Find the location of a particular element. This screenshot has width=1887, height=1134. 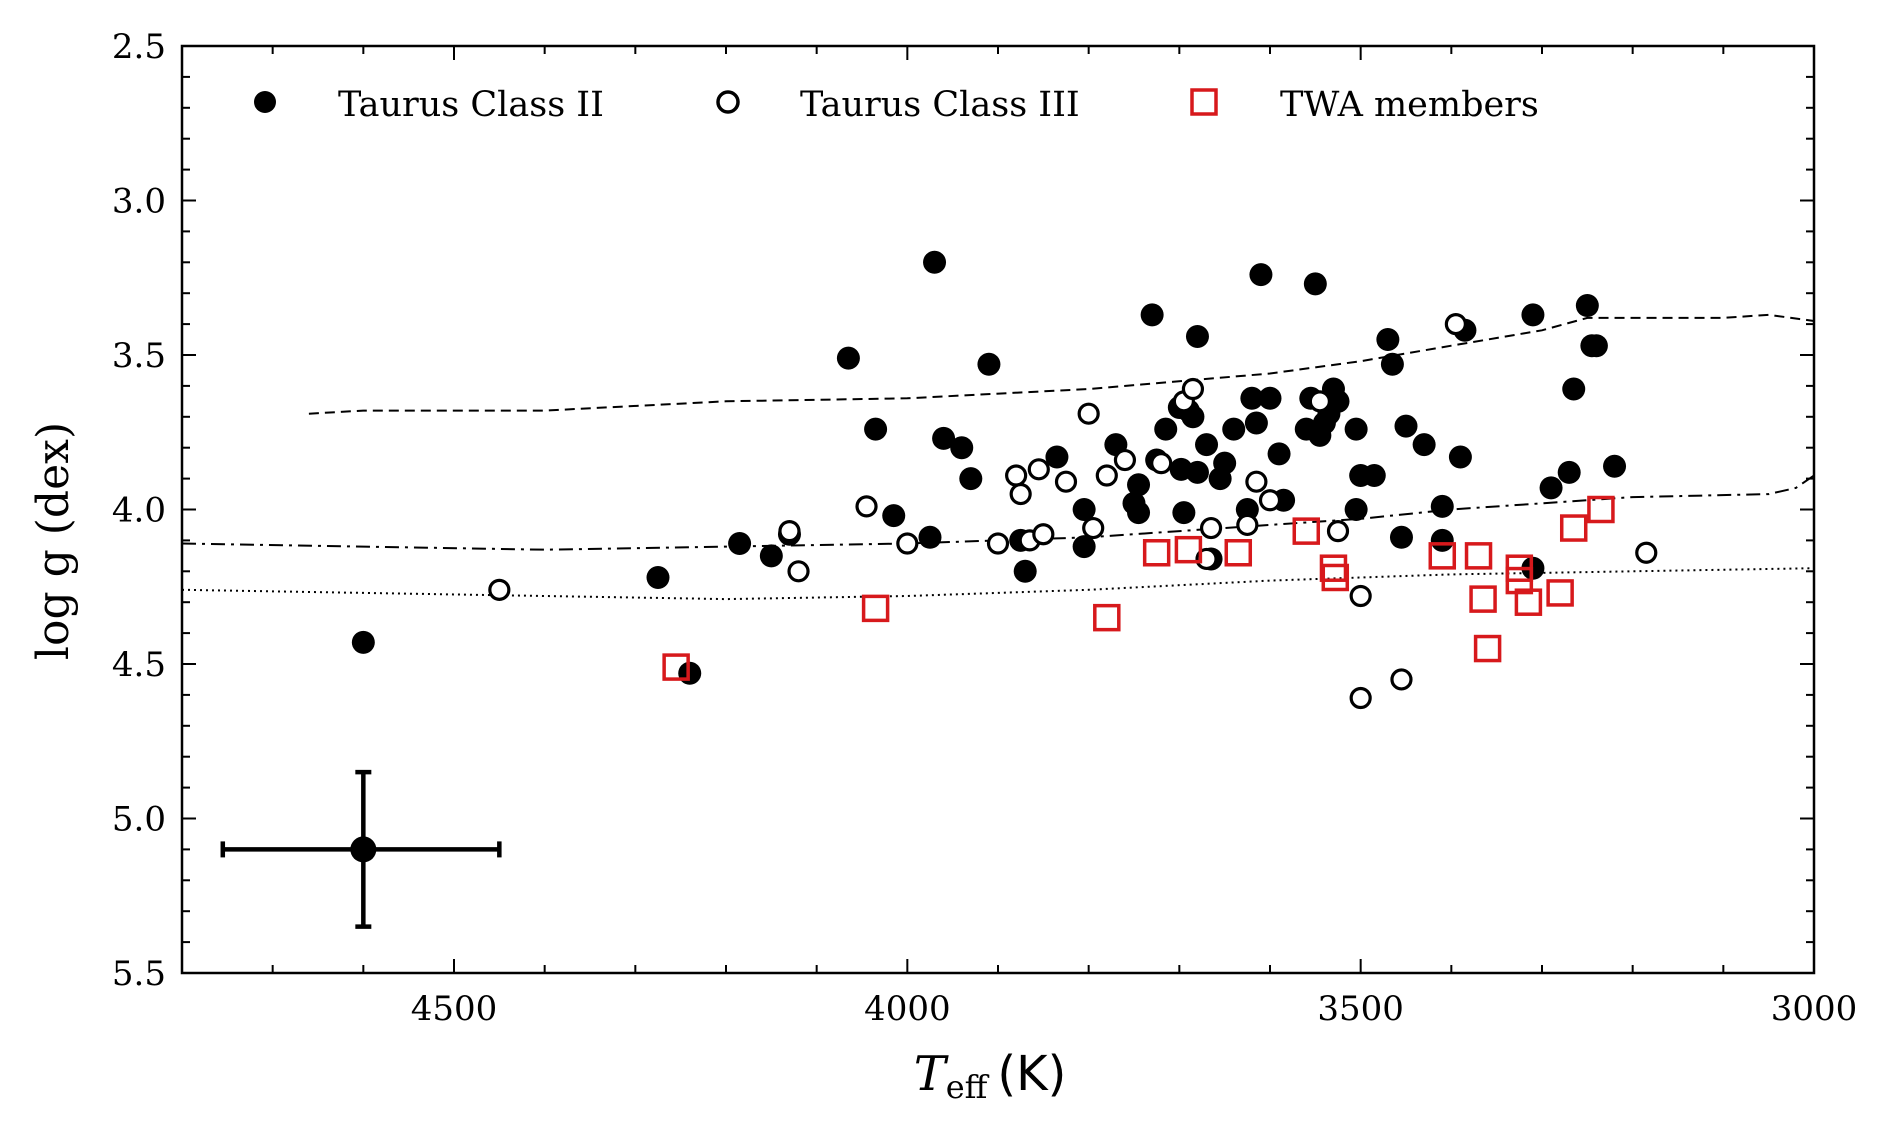

legend-item-taurus-class-ii: Taurus Class II is located at coordinates (429, 105).